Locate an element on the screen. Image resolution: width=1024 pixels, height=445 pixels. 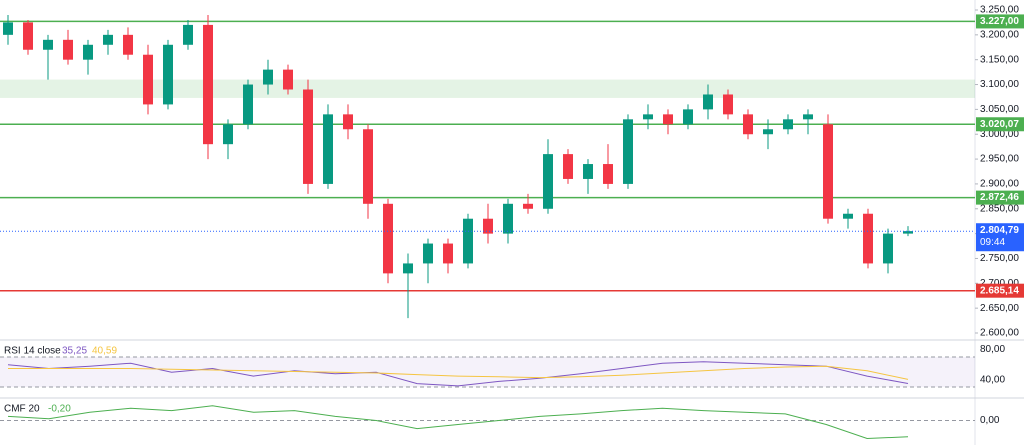
rsi-band is located at coordinates (487, 372).